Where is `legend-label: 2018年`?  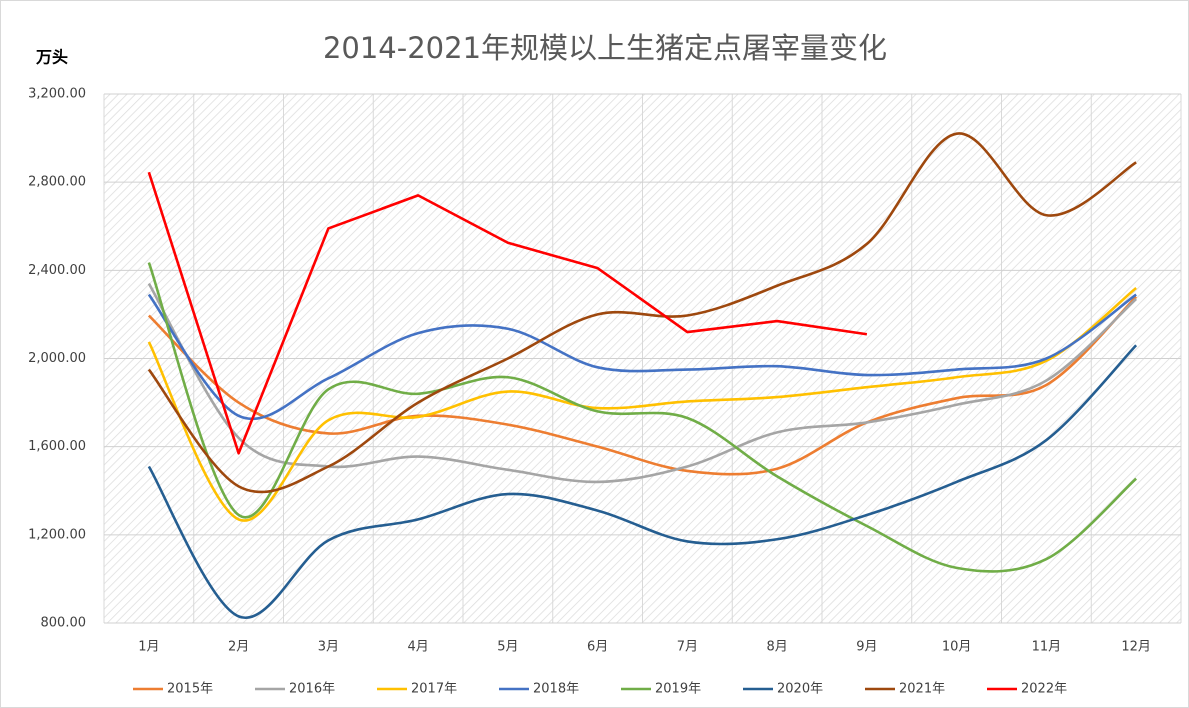 legend-label: 2018年 is located at coordinates (556, 689).